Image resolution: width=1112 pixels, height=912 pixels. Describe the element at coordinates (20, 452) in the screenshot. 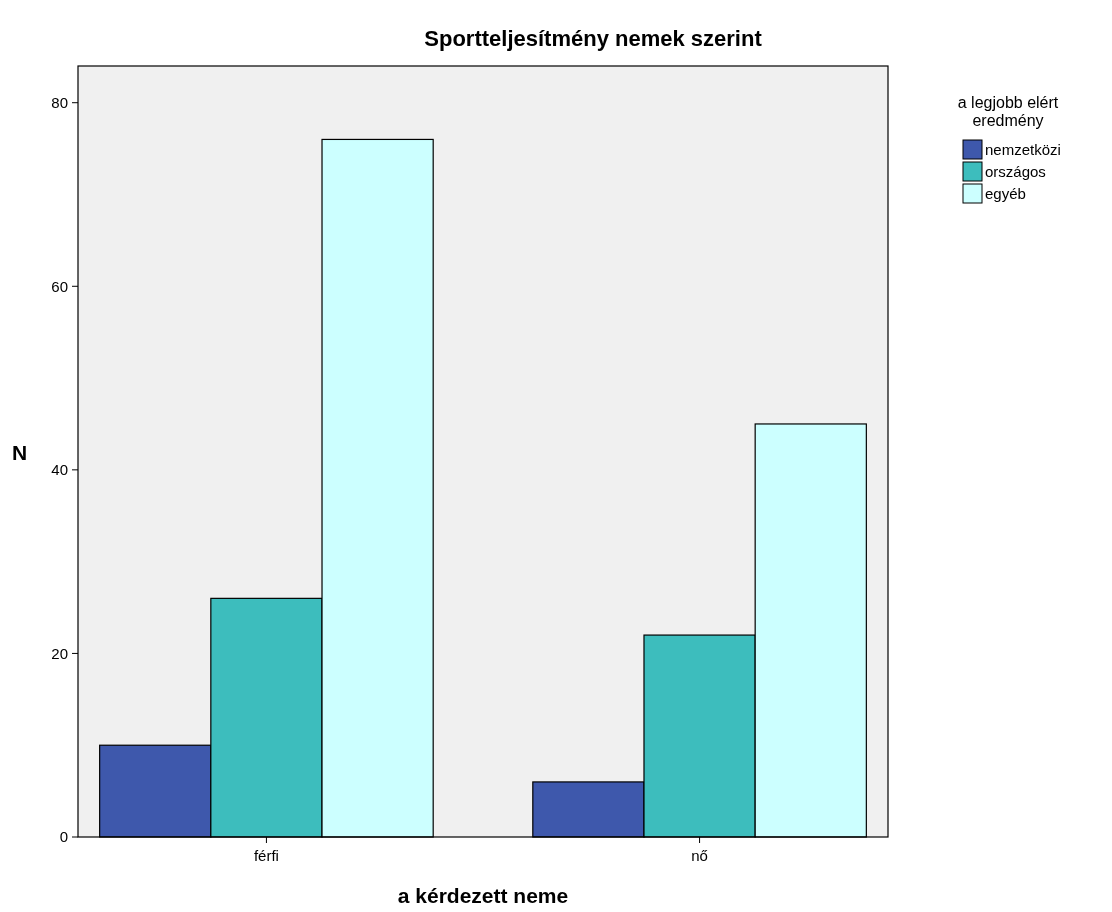

I see `y-axis-title: N` at that location.